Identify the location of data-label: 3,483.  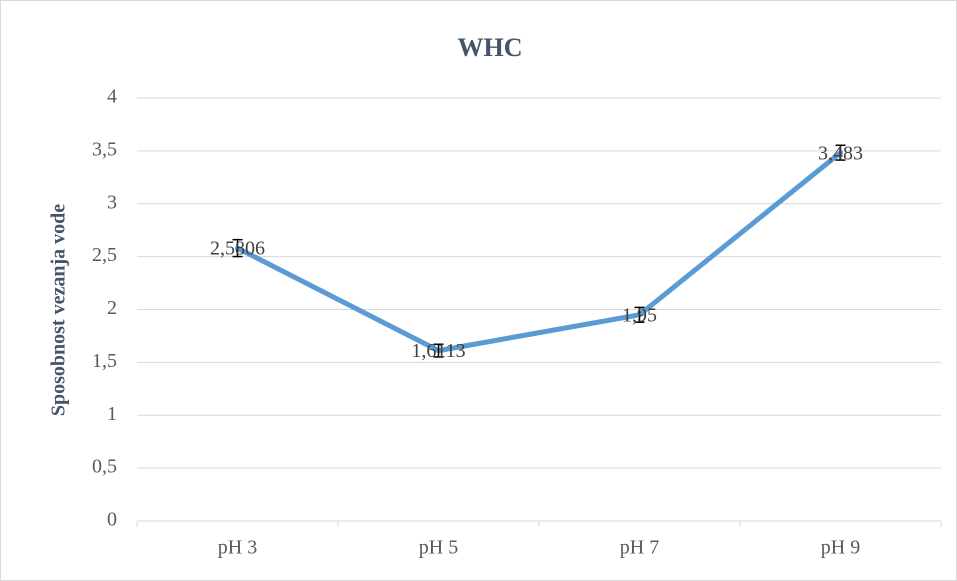
(840, 153).